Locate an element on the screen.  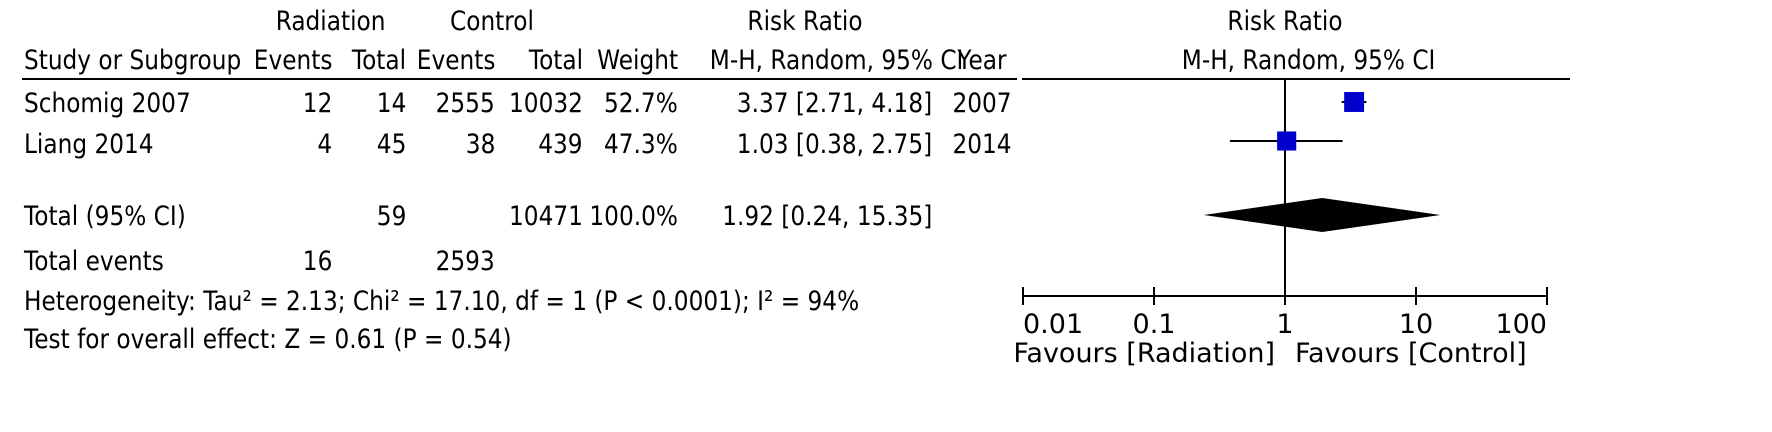
group2-header: Control is located at coordinates (492, 21).